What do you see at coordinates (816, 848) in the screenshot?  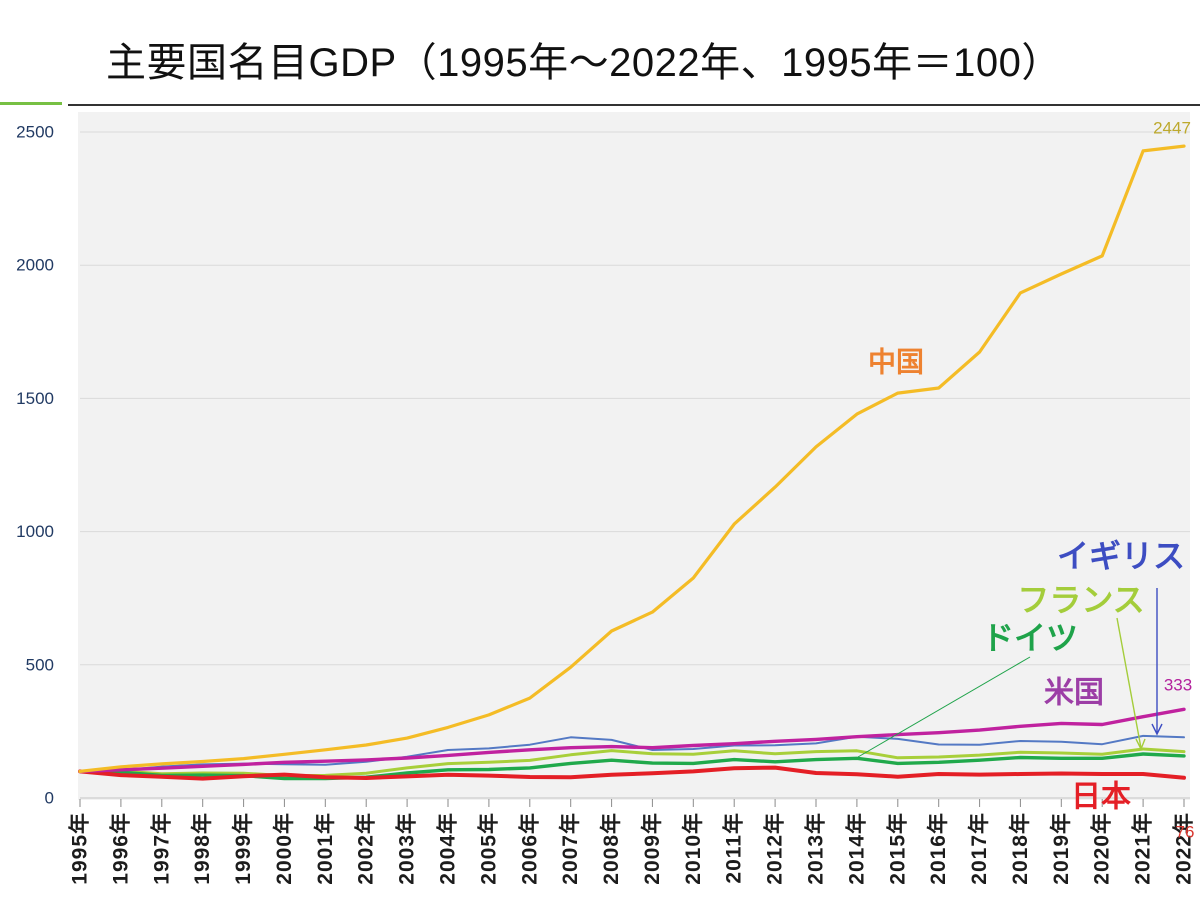 I see `x-tick-label: 2013年` at bounding box center [816, 848].